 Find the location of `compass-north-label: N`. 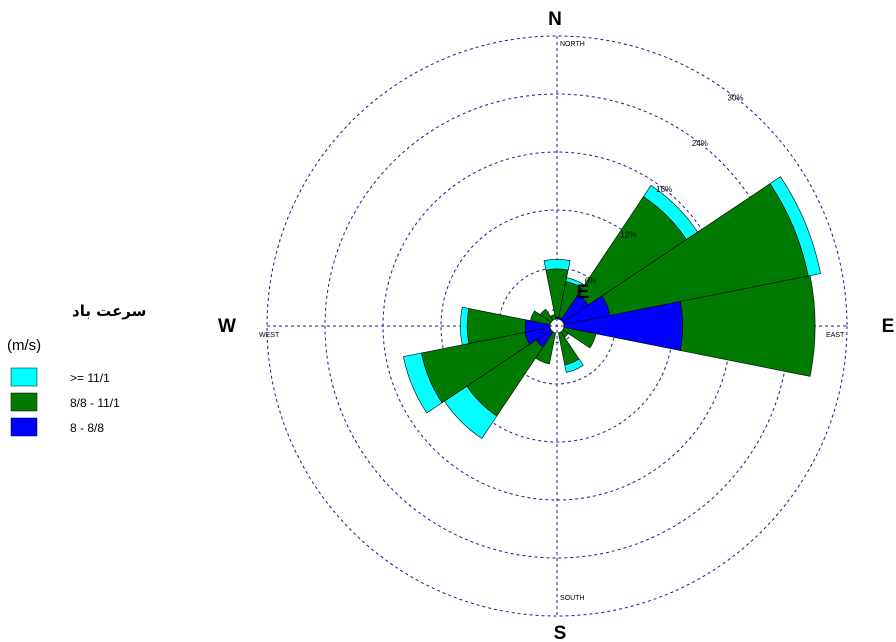

compass-north-label: N is located at coordinates (555, 19).